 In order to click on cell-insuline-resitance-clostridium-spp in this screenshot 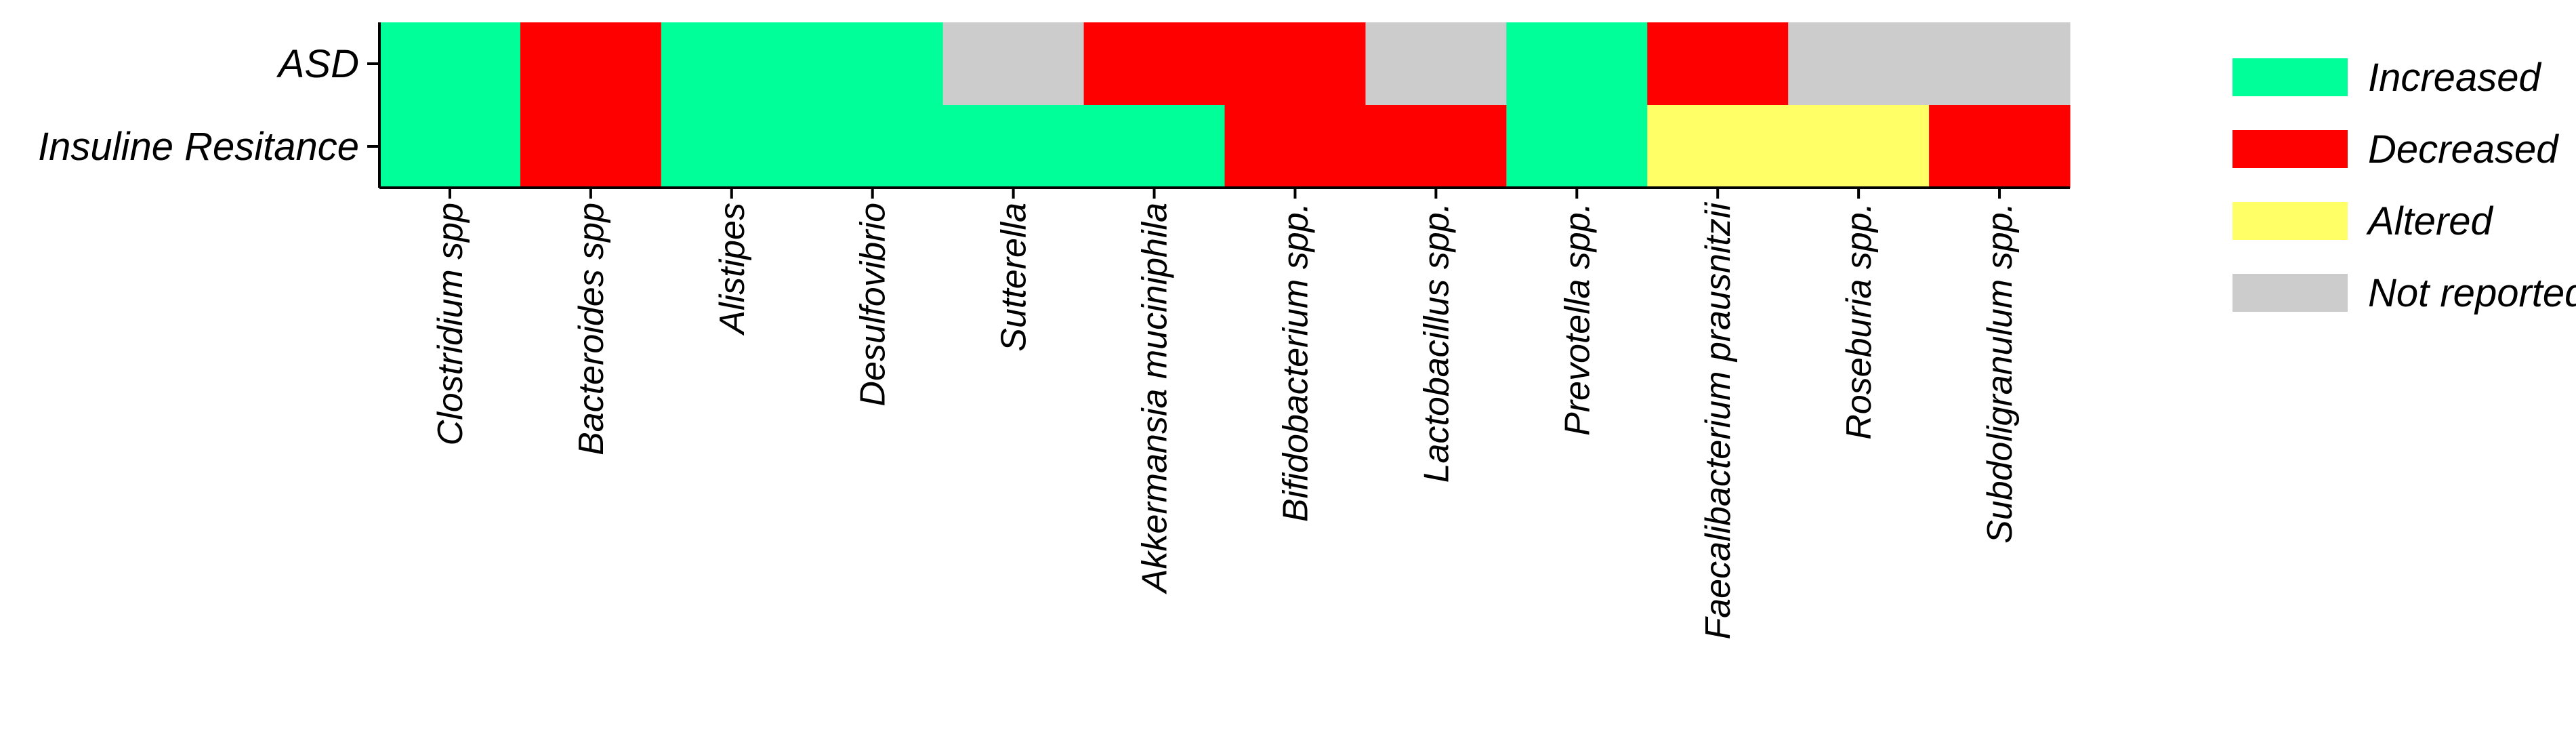, I will do `click(450, 146)`.